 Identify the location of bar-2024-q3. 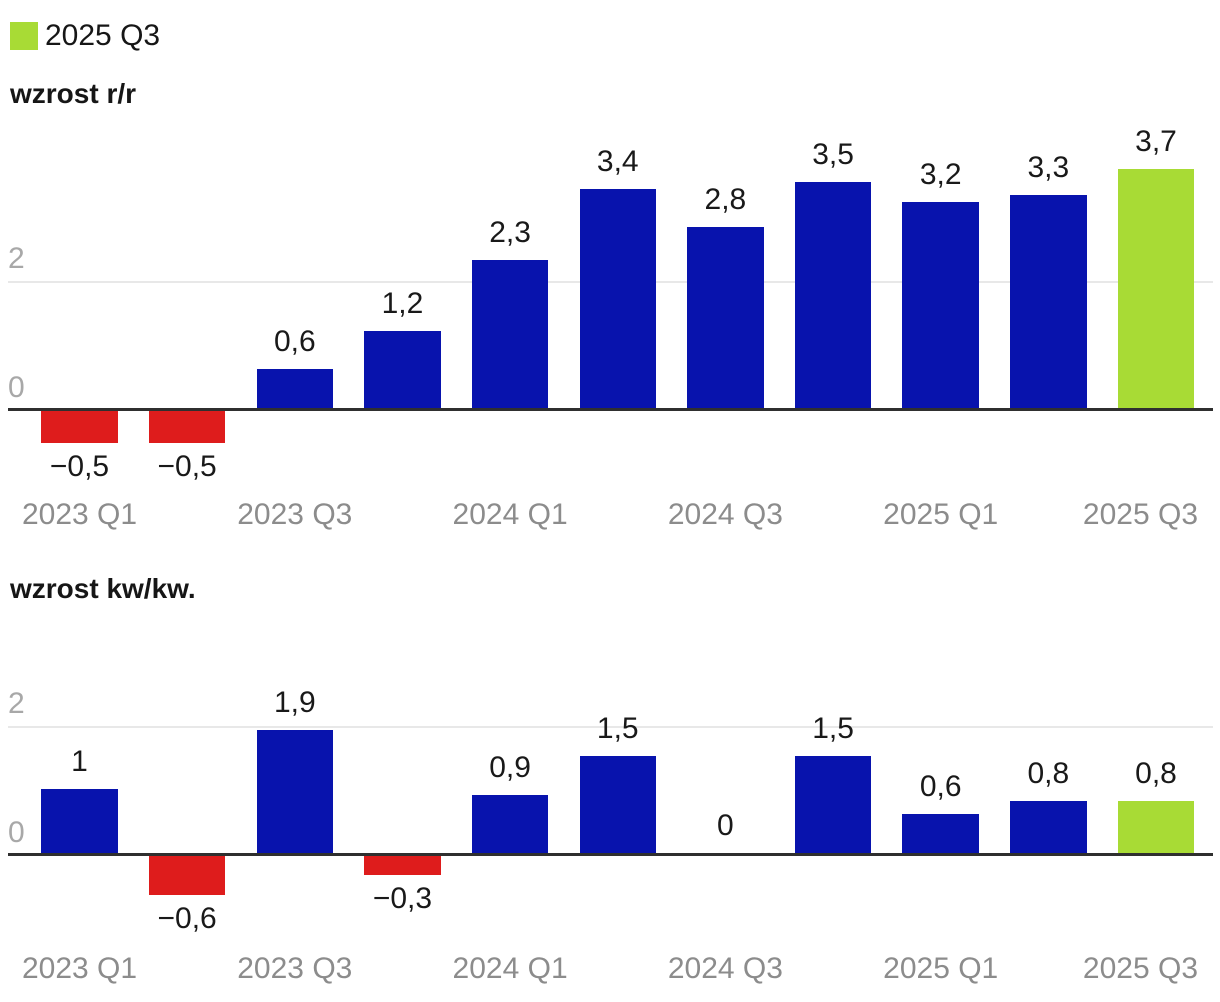
(725, 317).